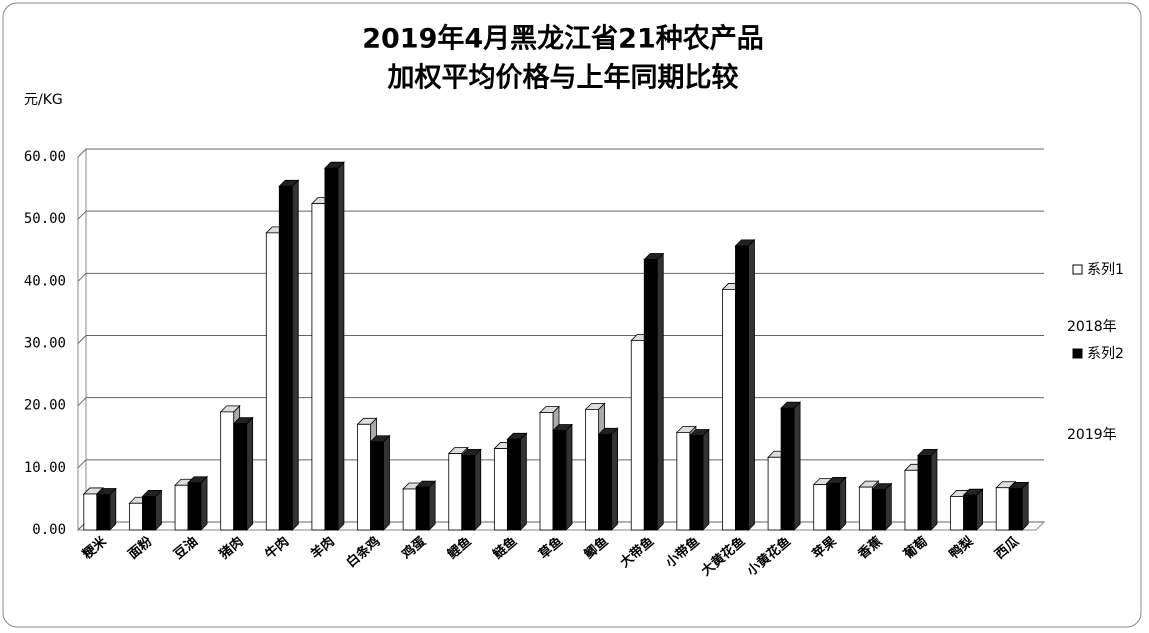  Describe the element at coordinates (45, 406) in the screenshot. I see `y-tick-label: 20.00` at that location.